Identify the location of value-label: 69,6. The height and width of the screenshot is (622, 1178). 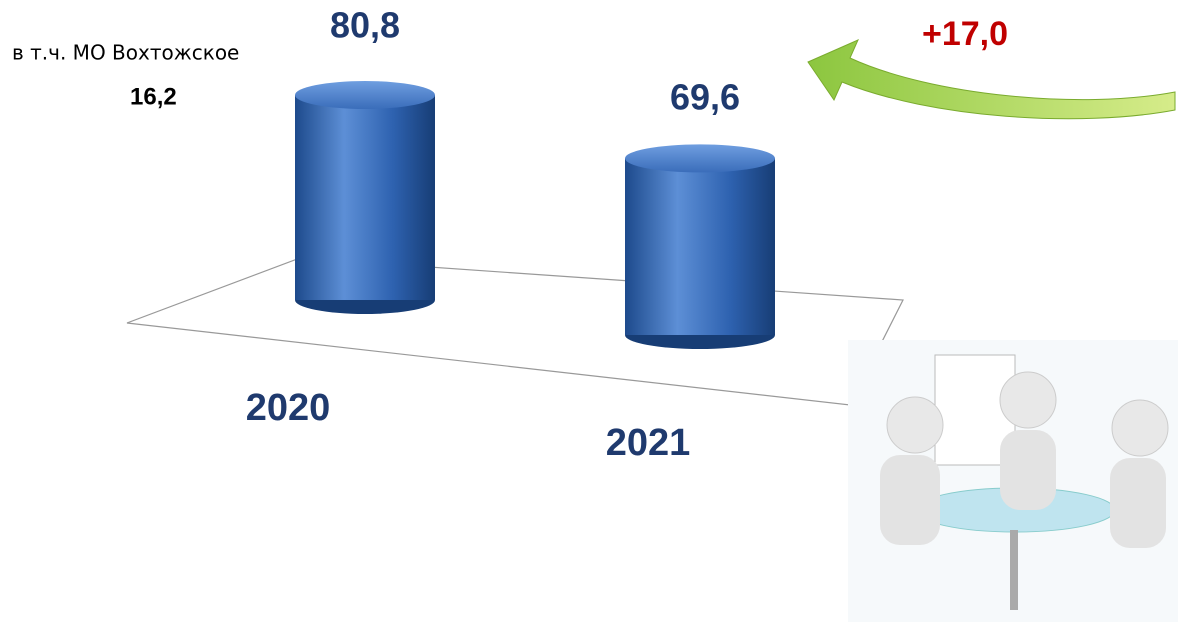
(705, 97).